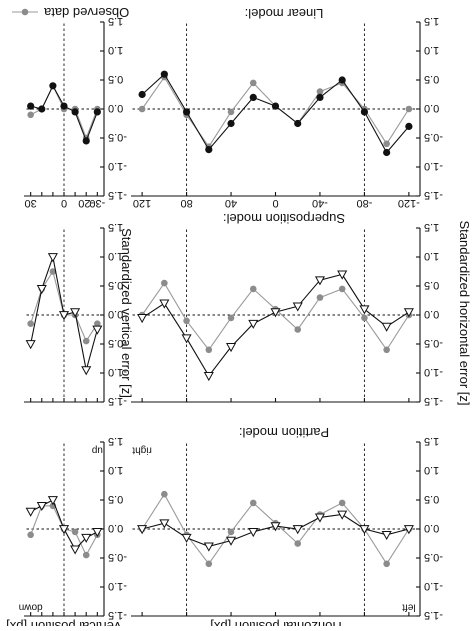  I want to click on row-title: Linear model:, so click(284, 13).